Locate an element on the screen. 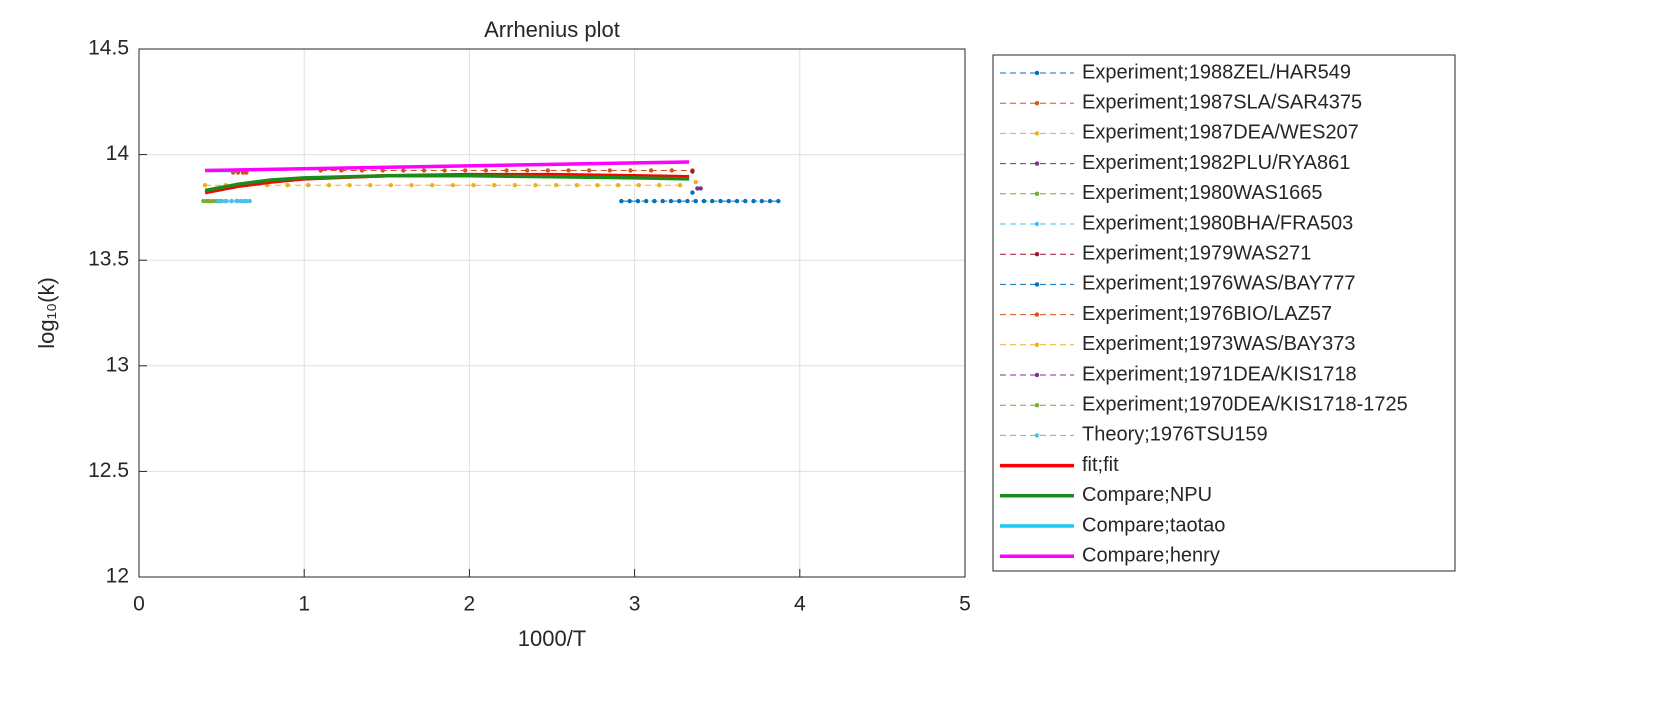 The width and height of the screenshot is (1669, 703). legend-label: Experiment;1979WAS271 is located at coordinates (1196, 253).